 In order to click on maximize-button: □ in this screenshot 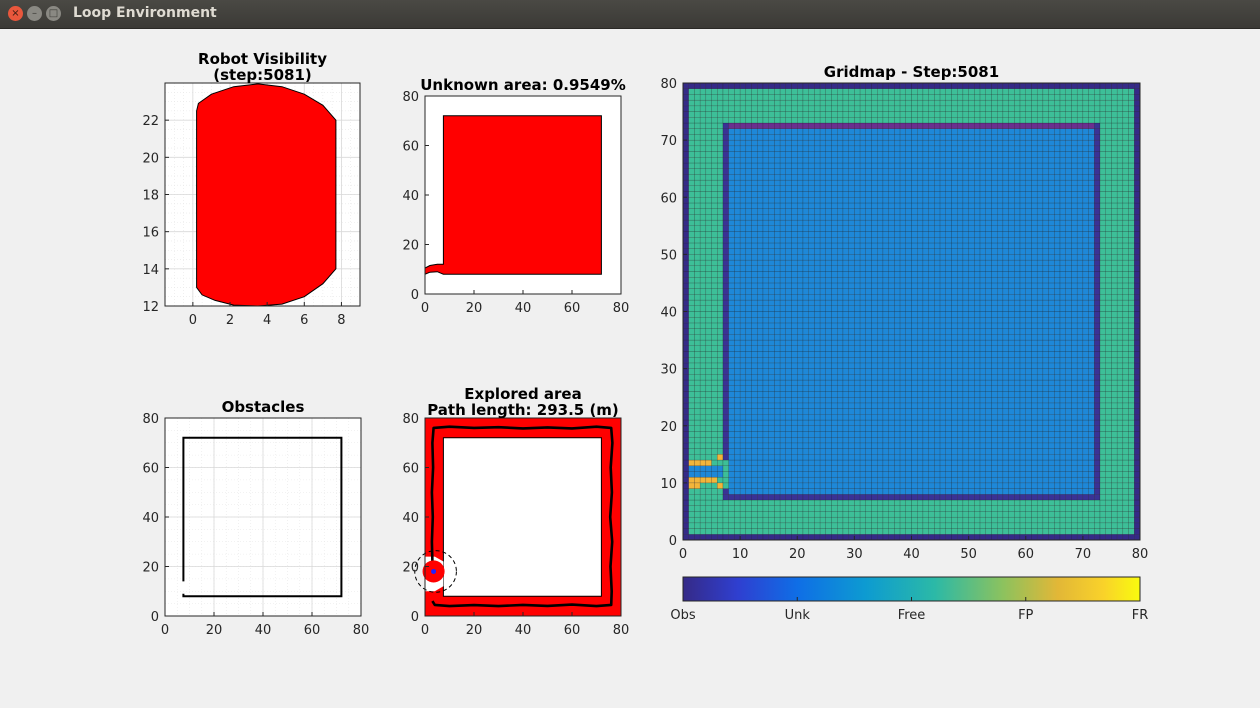, I will do `click(53, 13)`.